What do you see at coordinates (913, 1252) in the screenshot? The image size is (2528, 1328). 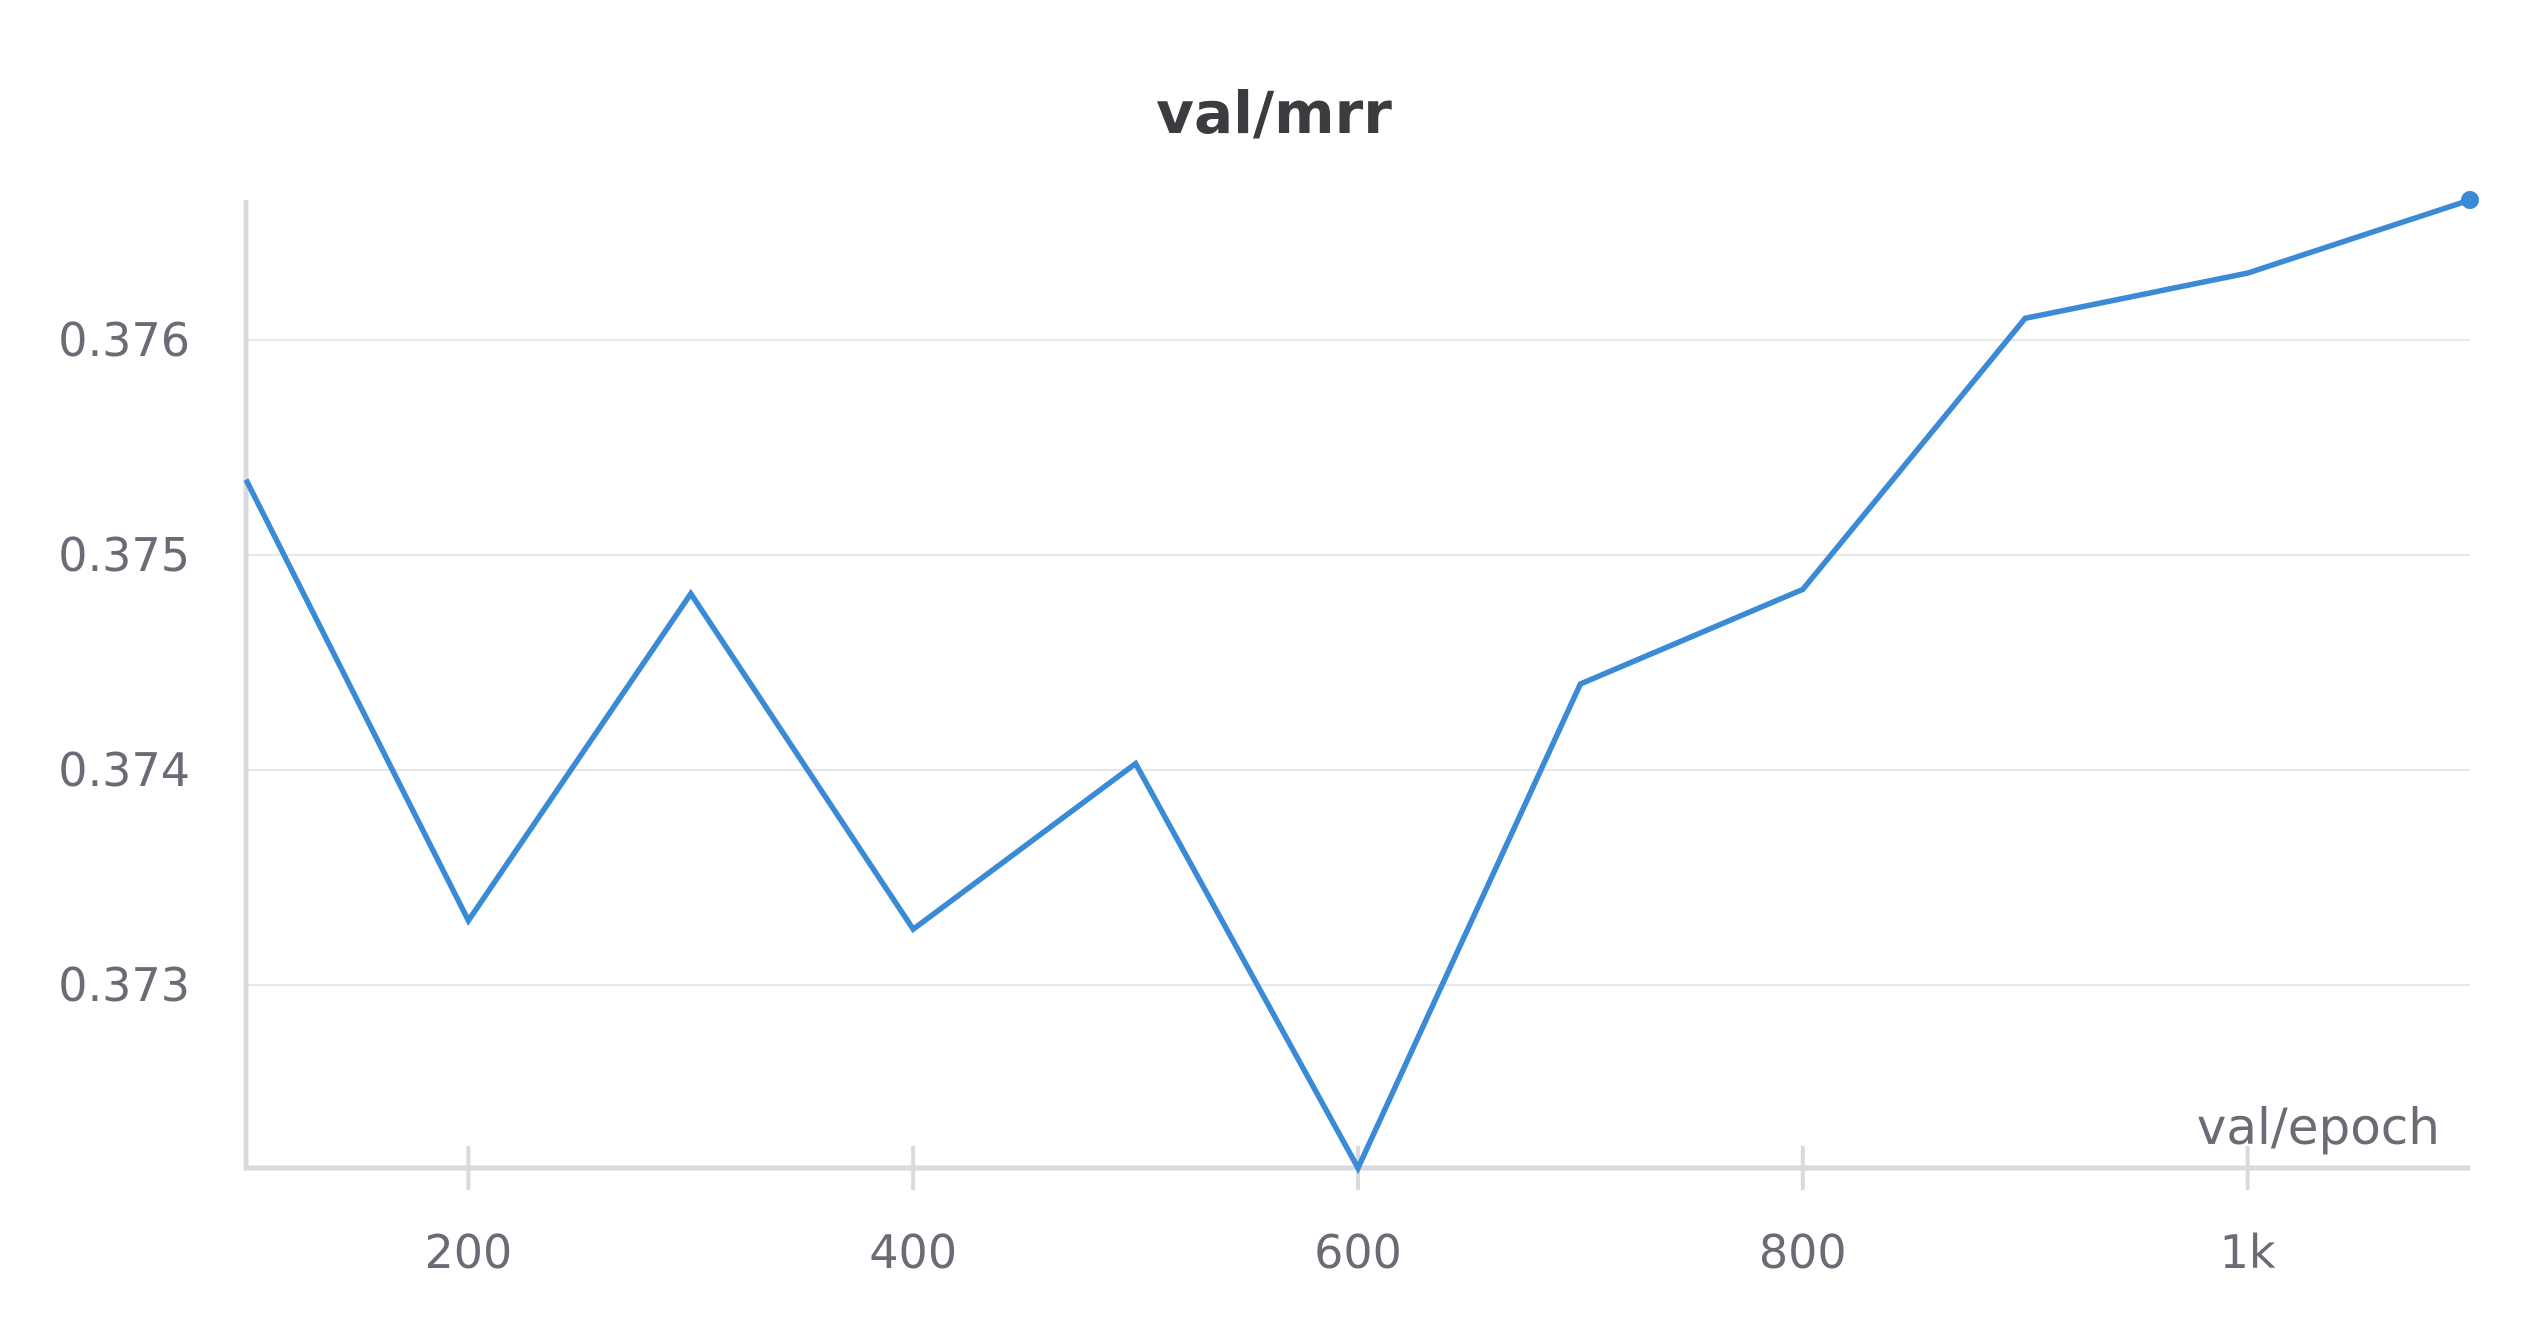 I see `x-tick-label: 400` at bounding box center [913, 1252].